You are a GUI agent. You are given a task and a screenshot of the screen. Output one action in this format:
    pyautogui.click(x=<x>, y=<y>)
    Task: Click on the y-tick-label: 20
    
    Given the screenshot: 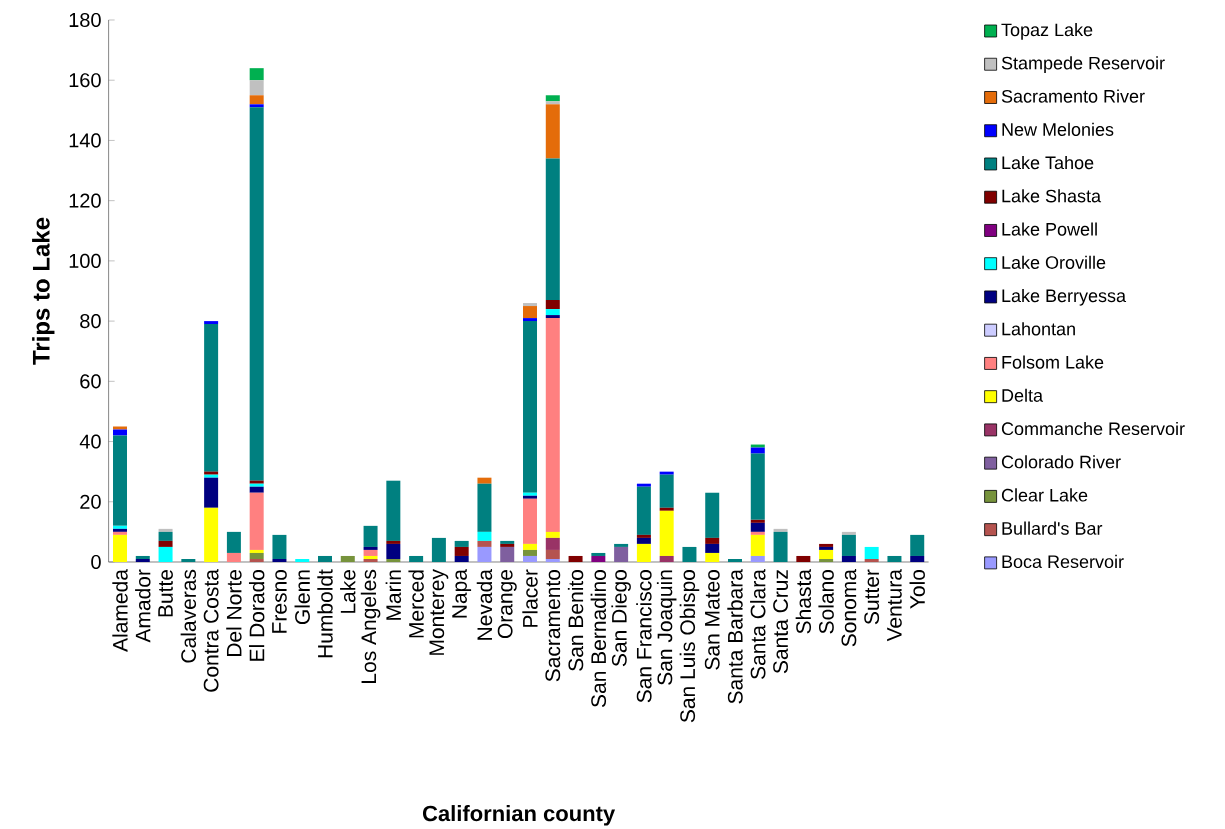 What is the action you would take?
    pyautogui.click(x=90, y=501)
    